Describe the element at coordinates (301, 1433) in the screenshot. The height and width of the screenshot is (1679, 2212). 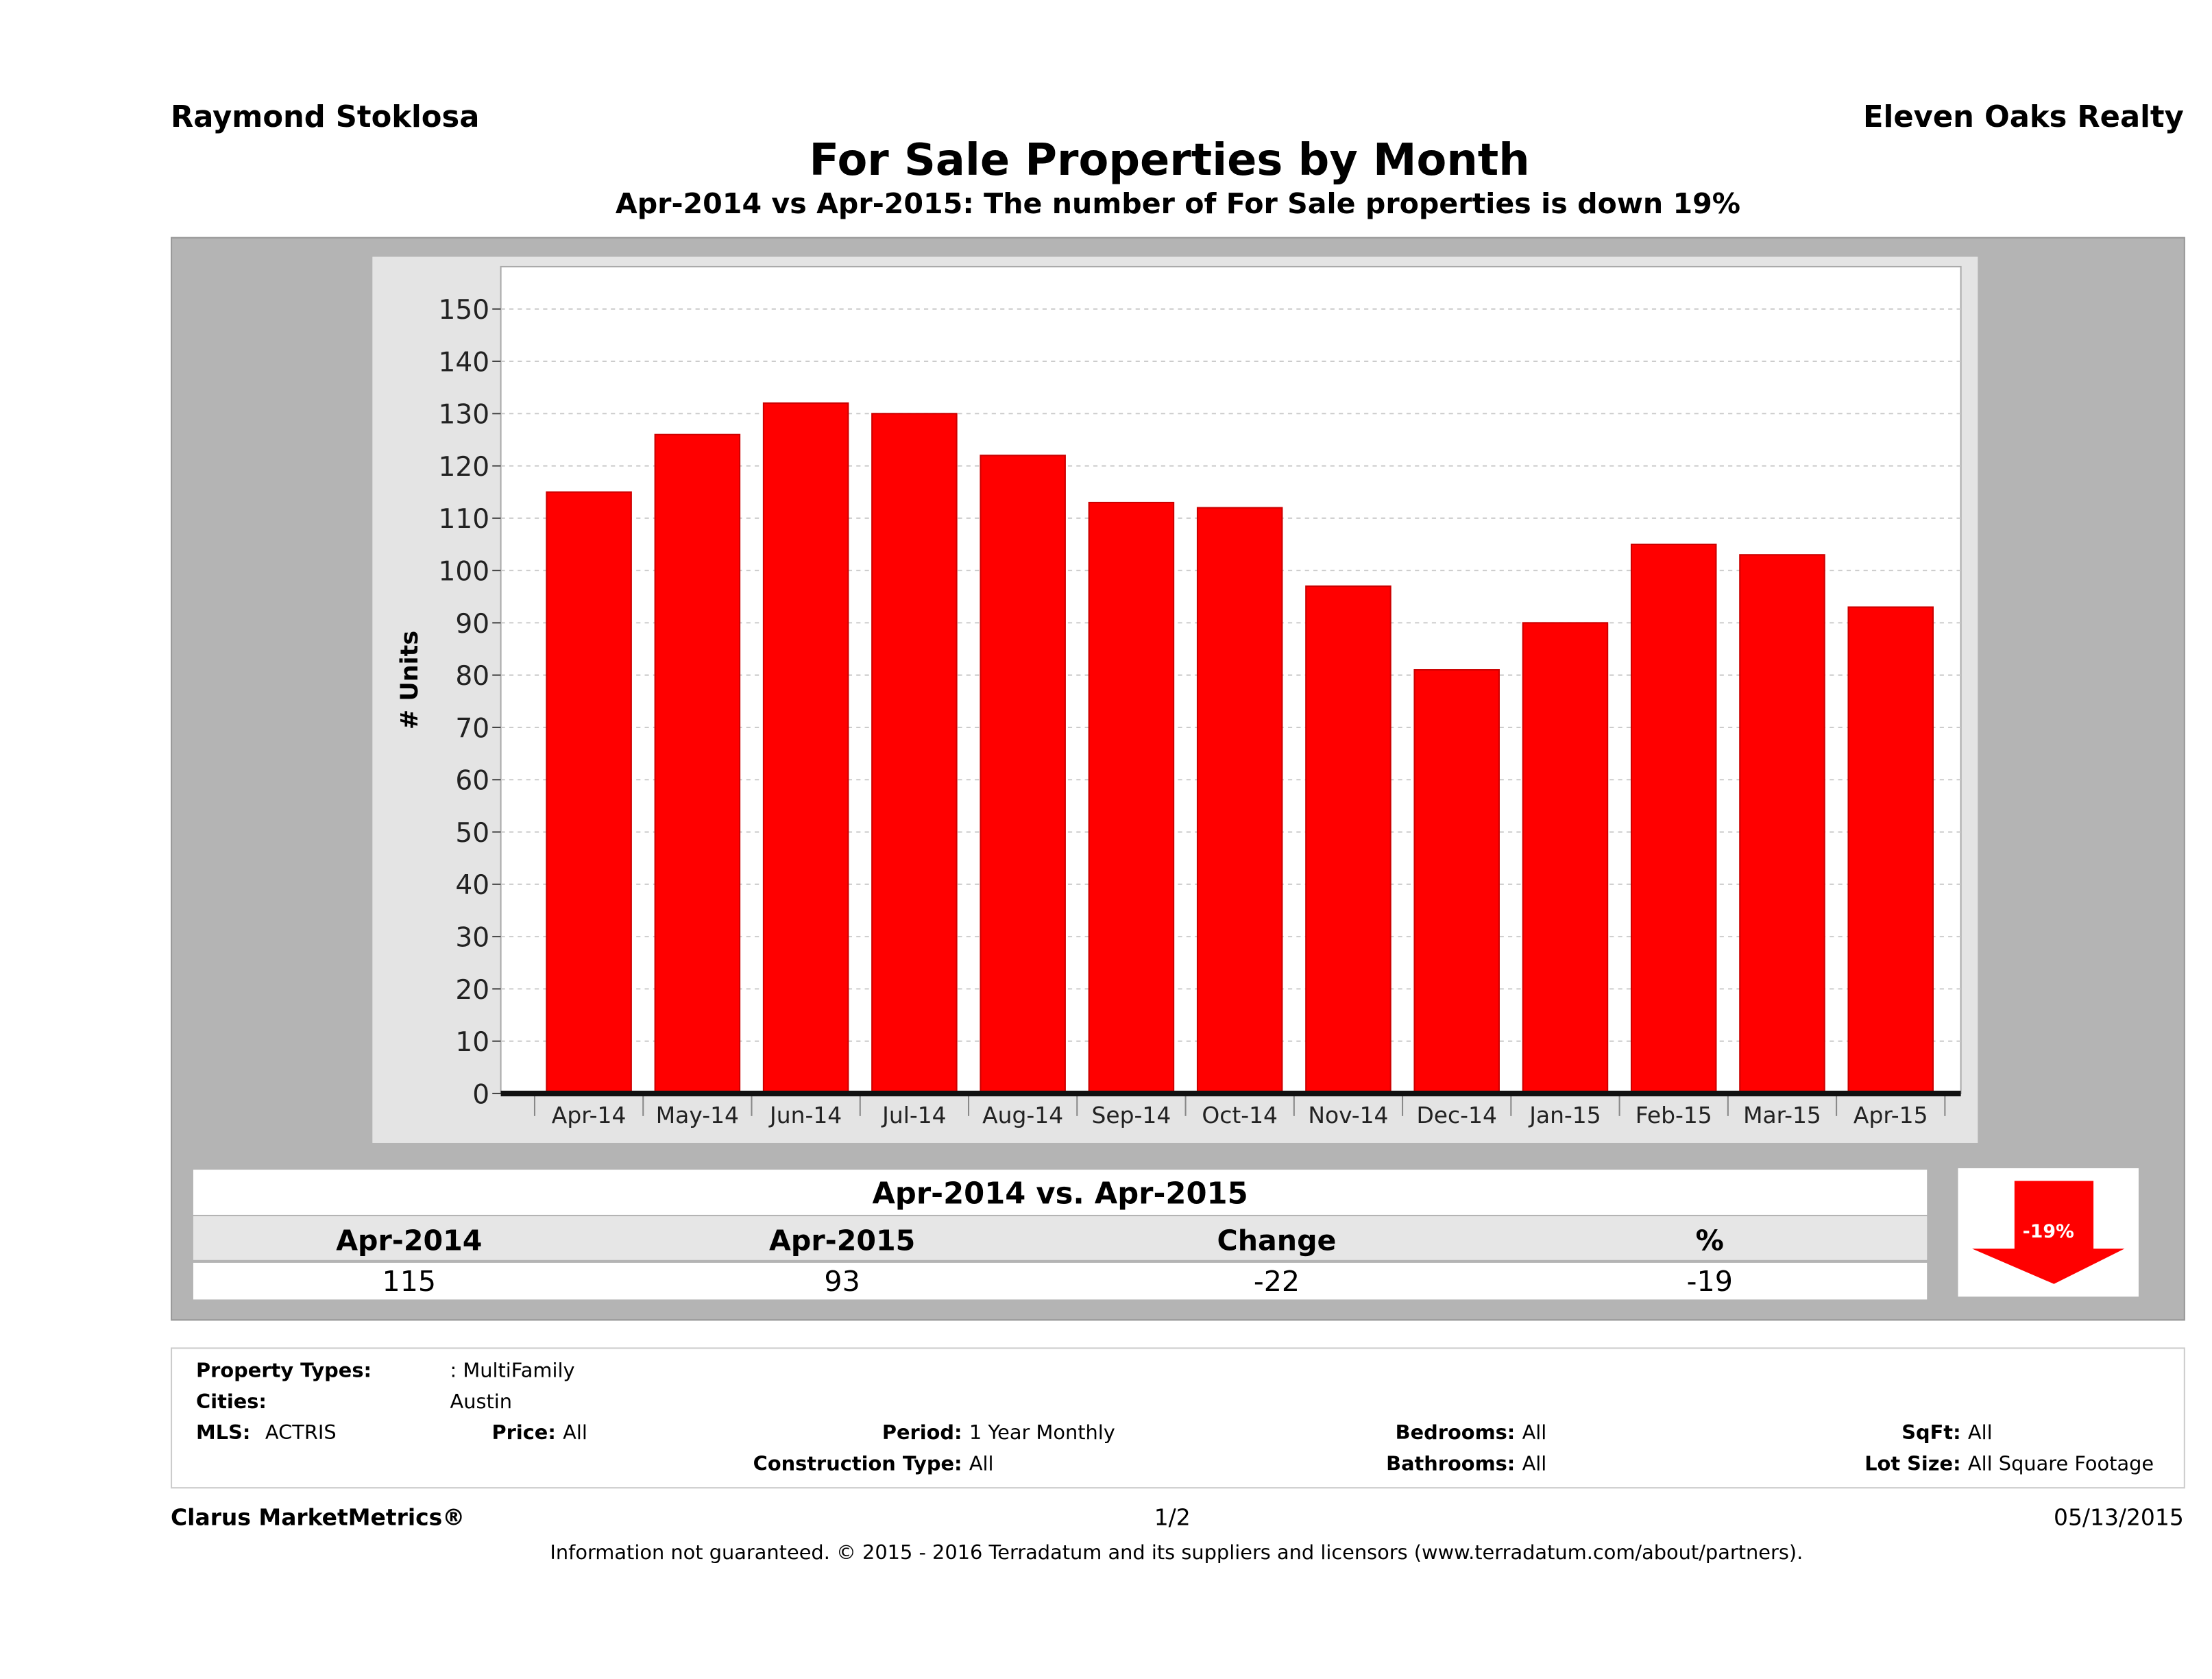
I see `mls-value: ACTRIS` at that location.